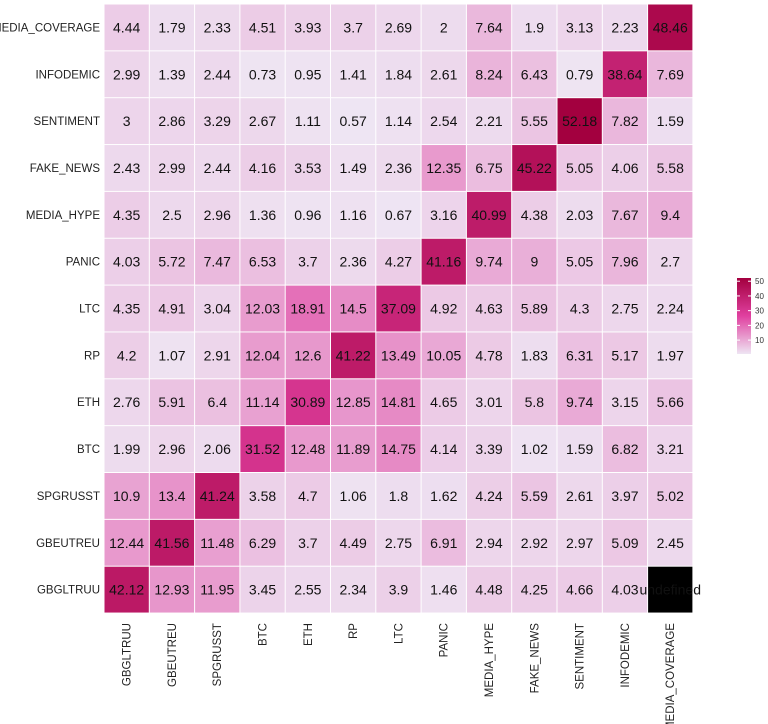 Image resolution: width=768 pixels, height=724 pixels. I want to click on heatmap-cell-value: 12.03, so click(262, 309).